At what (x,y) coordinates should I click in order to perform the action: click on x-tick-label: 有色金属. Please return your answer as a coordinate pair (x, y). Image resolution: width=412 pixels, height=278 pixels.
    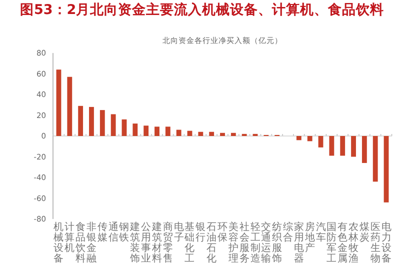
    Looking at the image, I should click on (343, 242).